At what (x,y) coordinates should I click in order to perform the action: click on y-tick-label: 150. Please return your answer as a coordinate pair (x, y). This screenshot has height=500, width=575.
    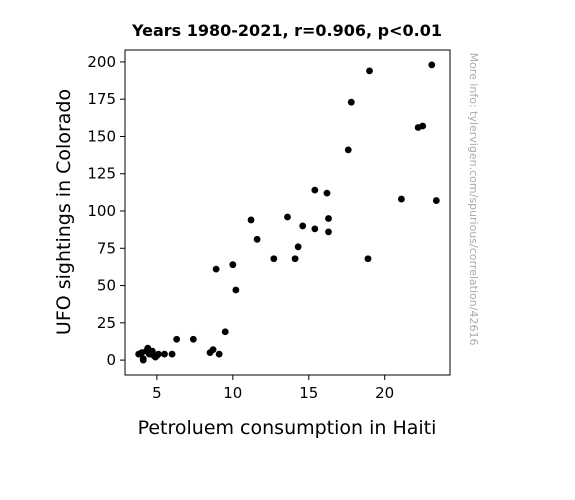
    Looking at the image, I should click on (101, 136).